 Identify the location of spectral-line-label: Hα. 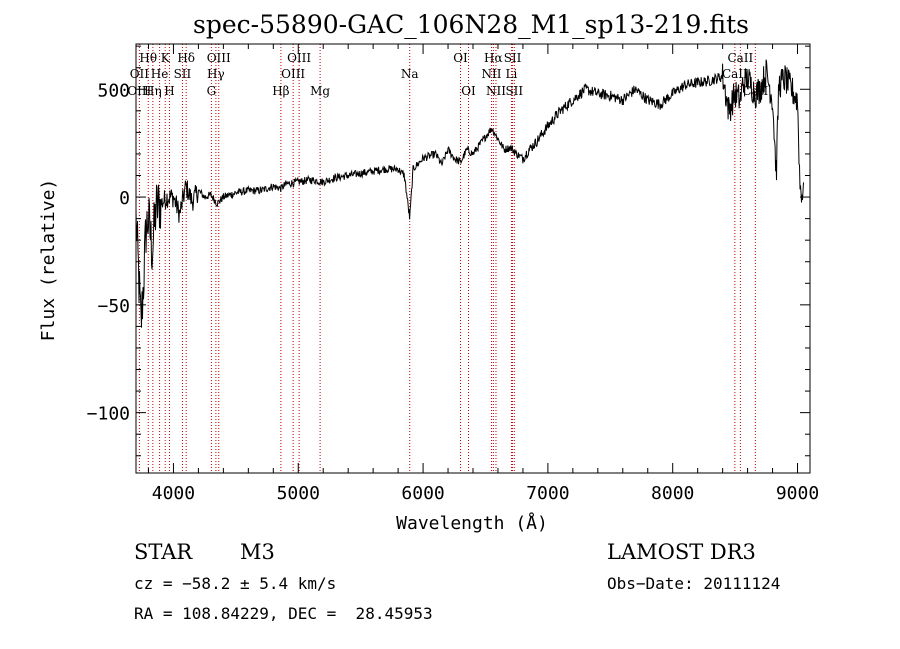
(493, 58).